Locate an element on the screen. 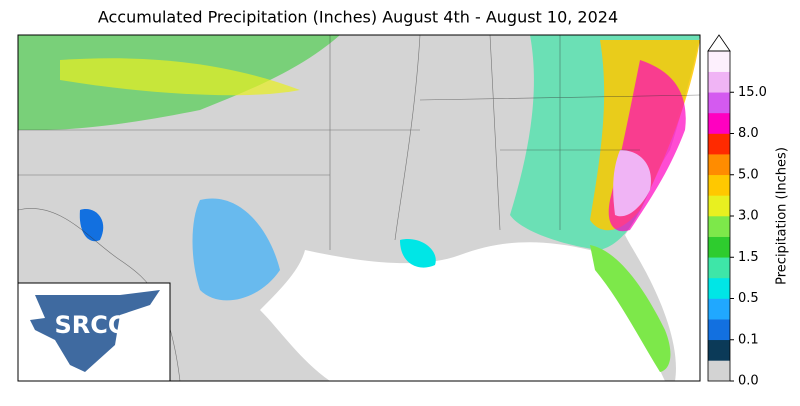 Image resolution: width=800 pixels, height=406 pixels. colorbar-tick-label: 8.0 is located at coordinates (748, 133).